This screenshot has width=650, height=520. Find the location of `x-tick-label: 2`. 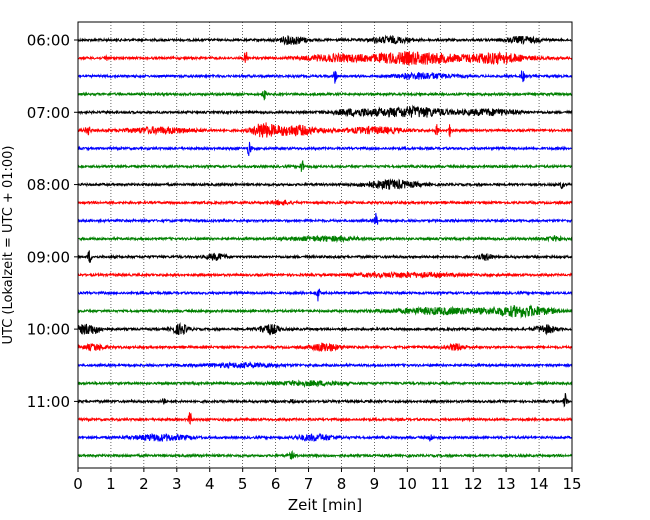

x-tick-label: 2 is located at coordinates (144, 484).